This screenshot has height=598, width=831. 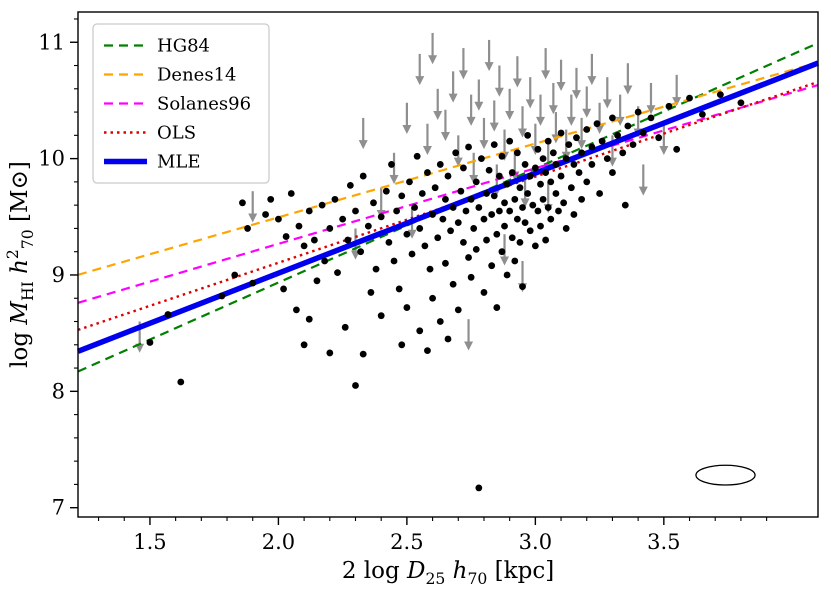 I want to click on legend-label-solanes96: Solanes96, so click(x=204, y=104).